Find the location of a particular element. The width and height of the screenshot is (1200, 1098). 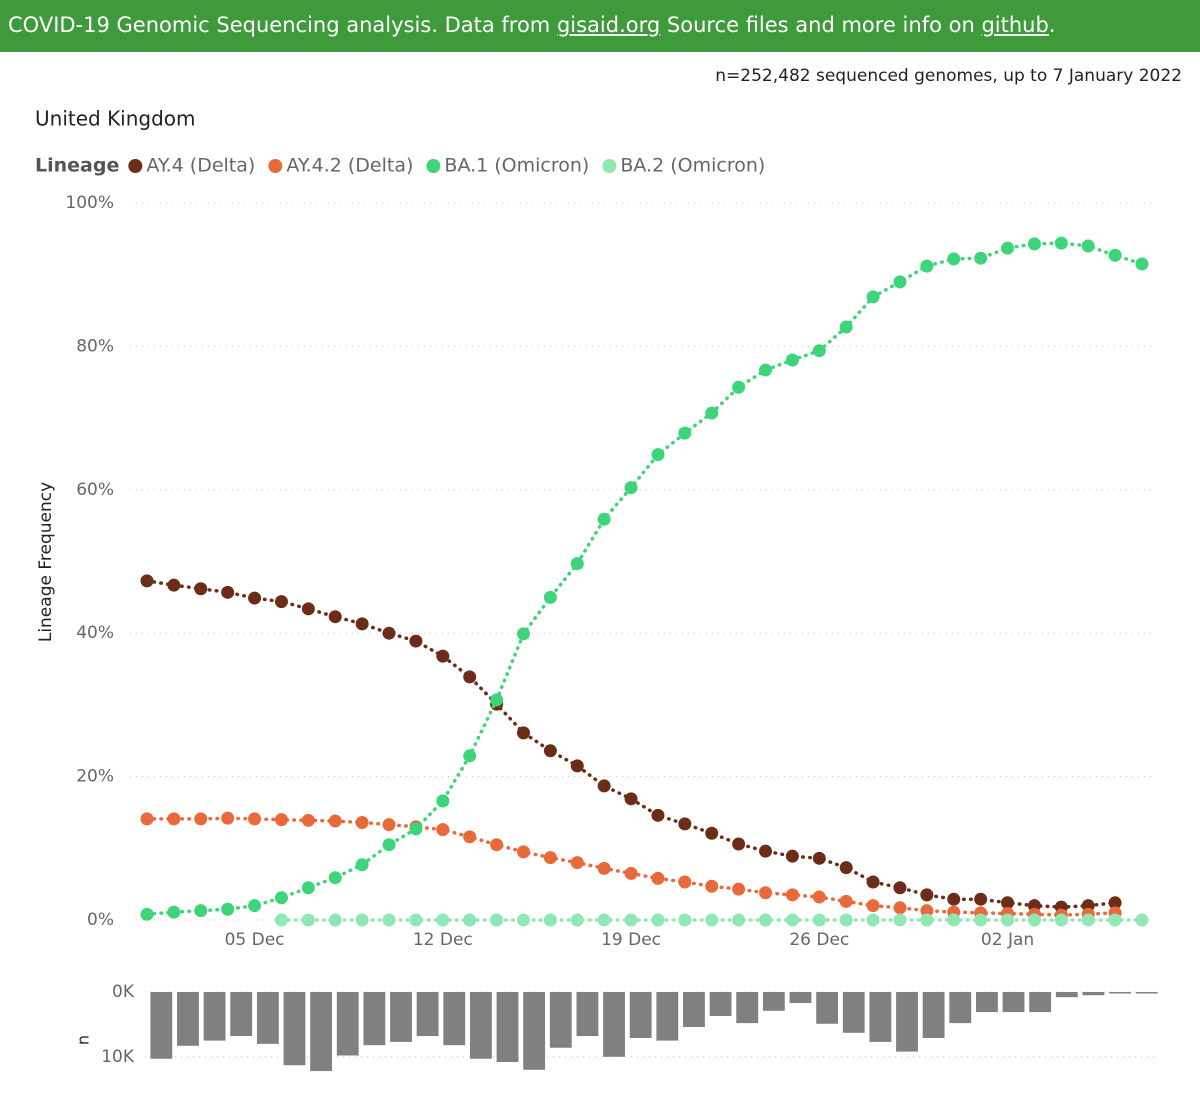

x-tick-label: 19 Dec is located at coordinates (631, 940).